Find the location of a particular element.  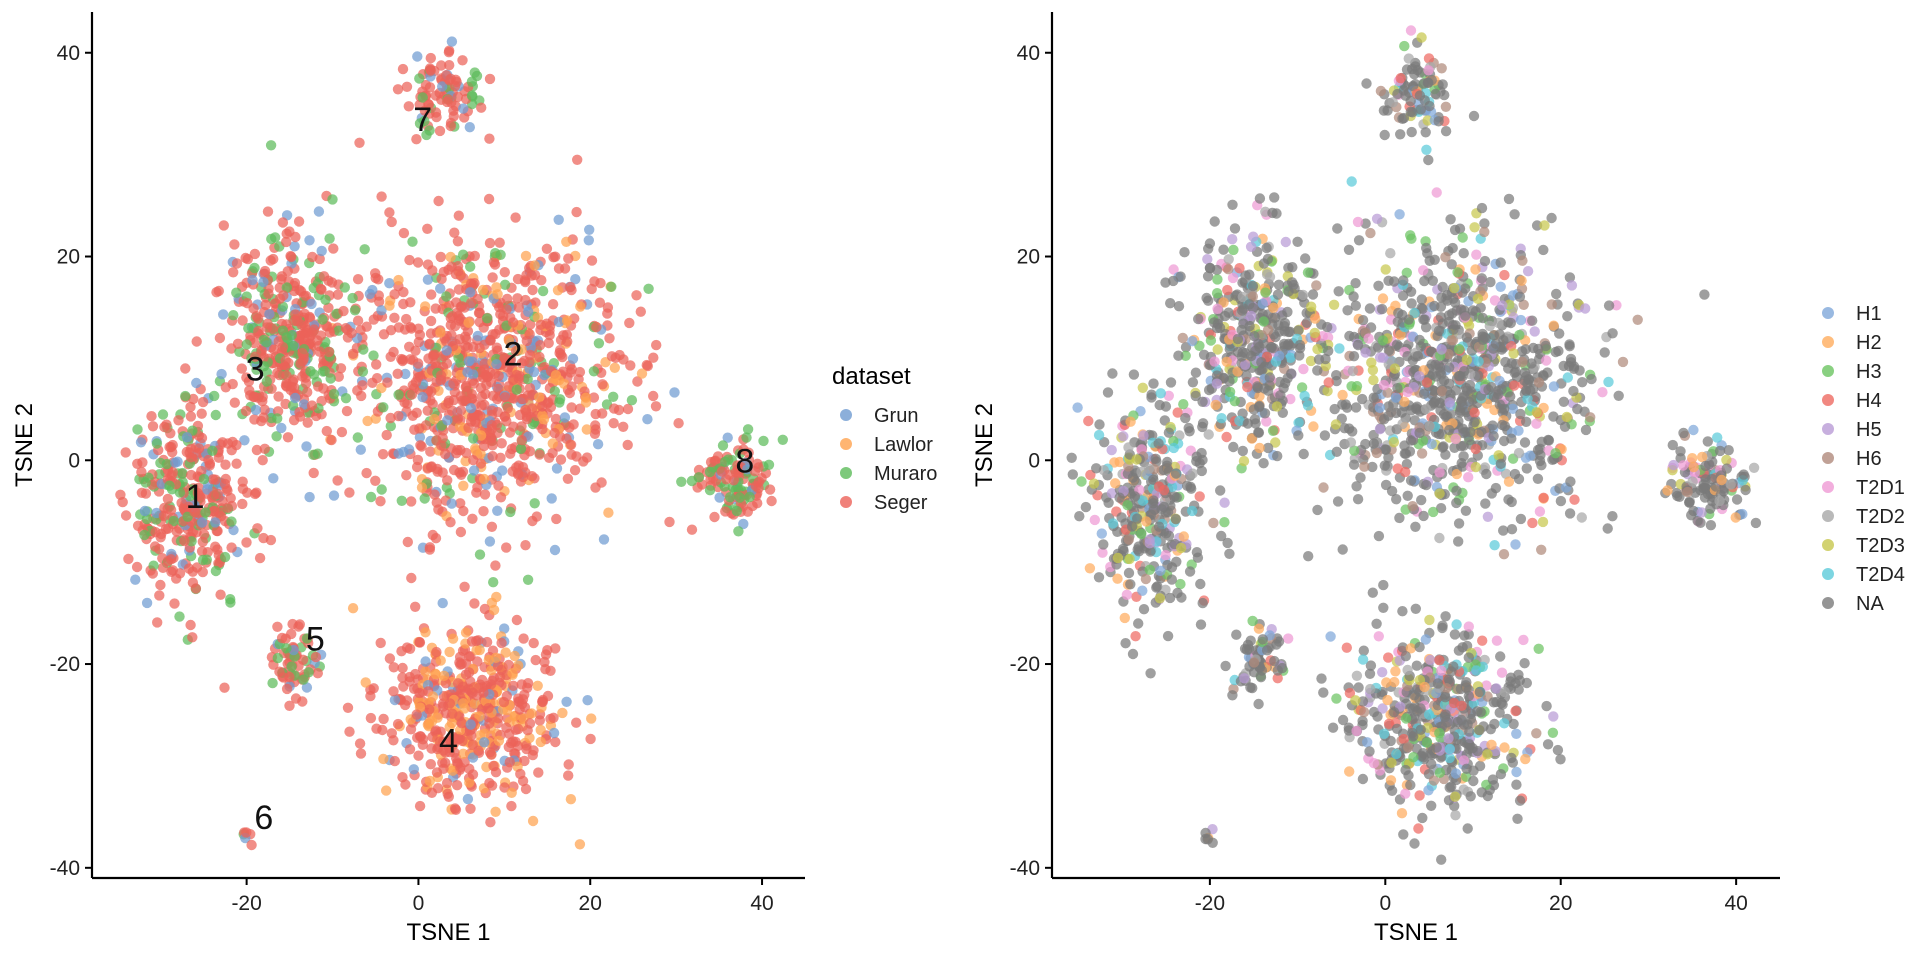

x-tick-label: -20 is located at coordinates (246, 903).